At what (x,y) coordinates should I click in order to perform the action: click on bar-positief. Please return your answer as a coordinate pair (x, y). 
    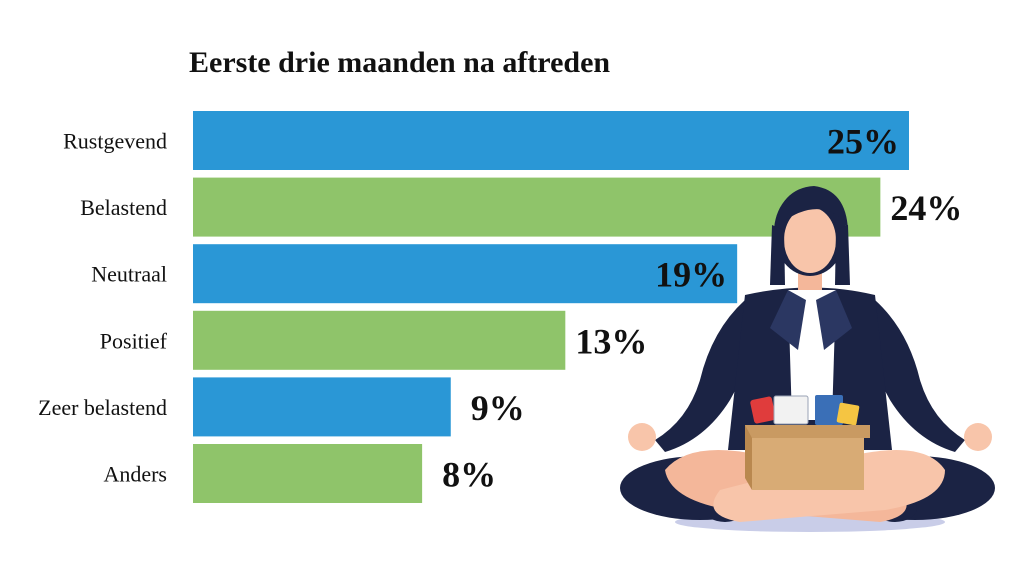
    Looking at the image, I should click on (379, 340).